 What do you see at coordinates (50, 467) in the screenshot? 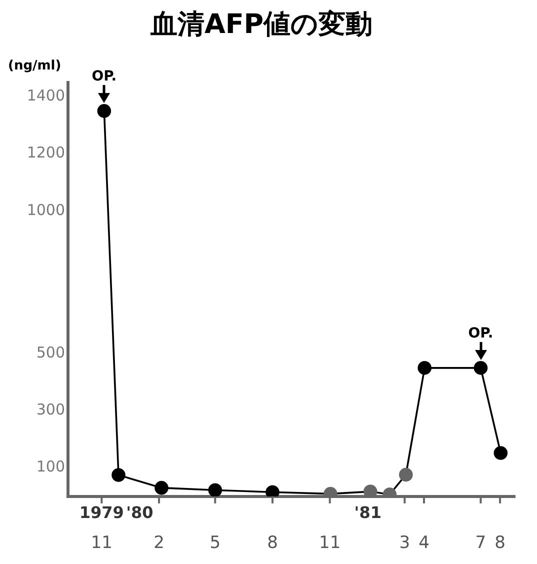
I see `y-tick-label: 100` at bounding box center [50, 467].